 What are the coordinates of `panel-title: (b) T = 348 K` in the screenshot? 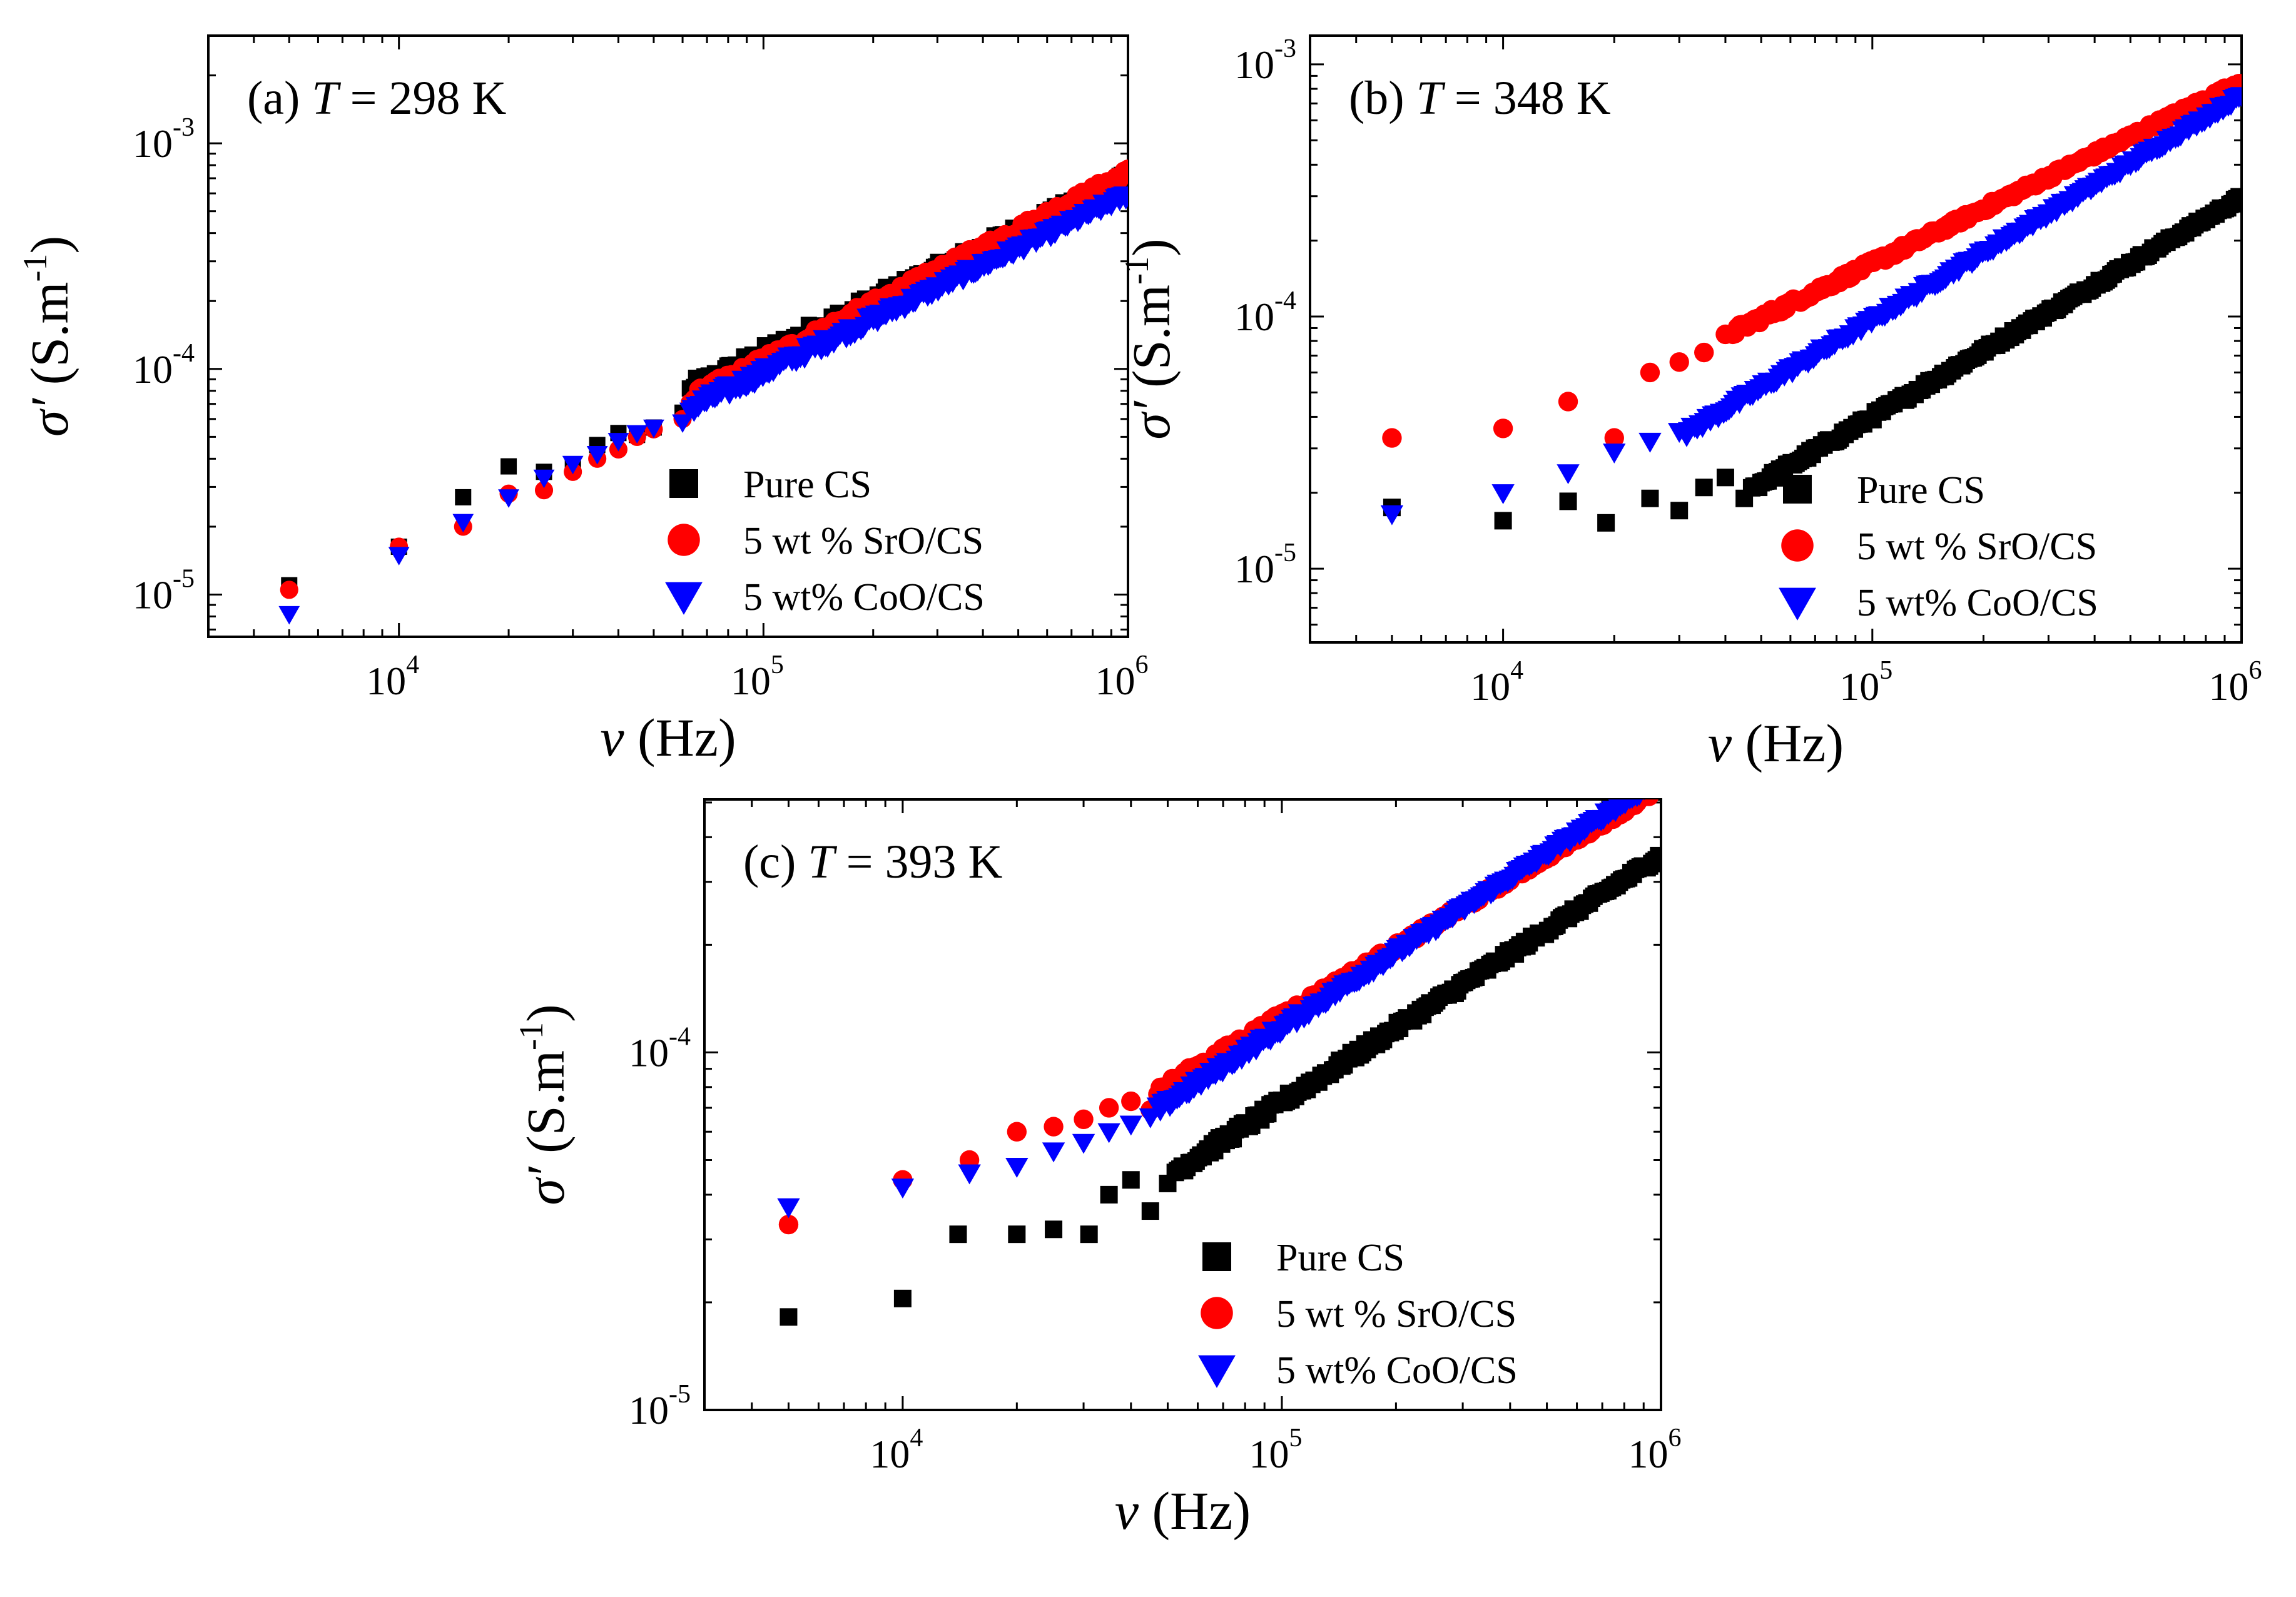 It's located at (1480, 98).